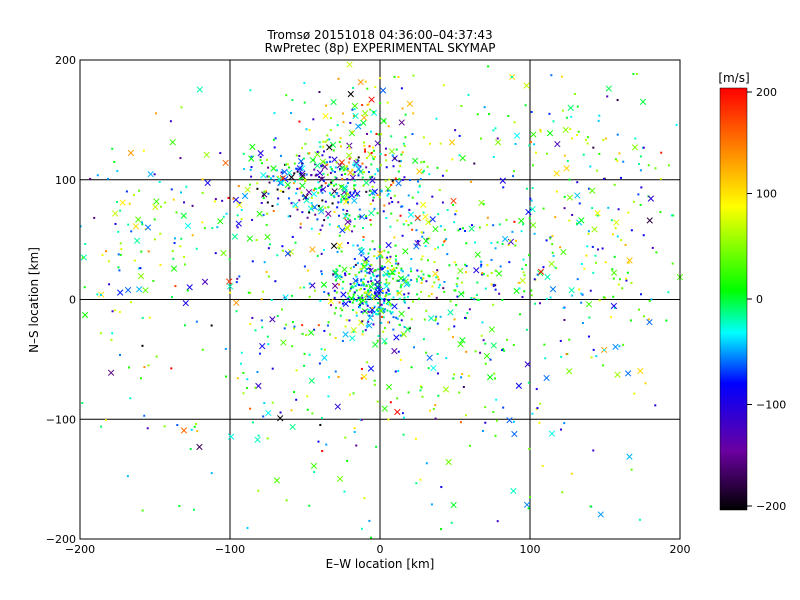 This screenshot has height=600, width=800. Describe the element at coordinates (733, 78) in the screenshot. I see `colorbar-label: [m/s]` at that location.